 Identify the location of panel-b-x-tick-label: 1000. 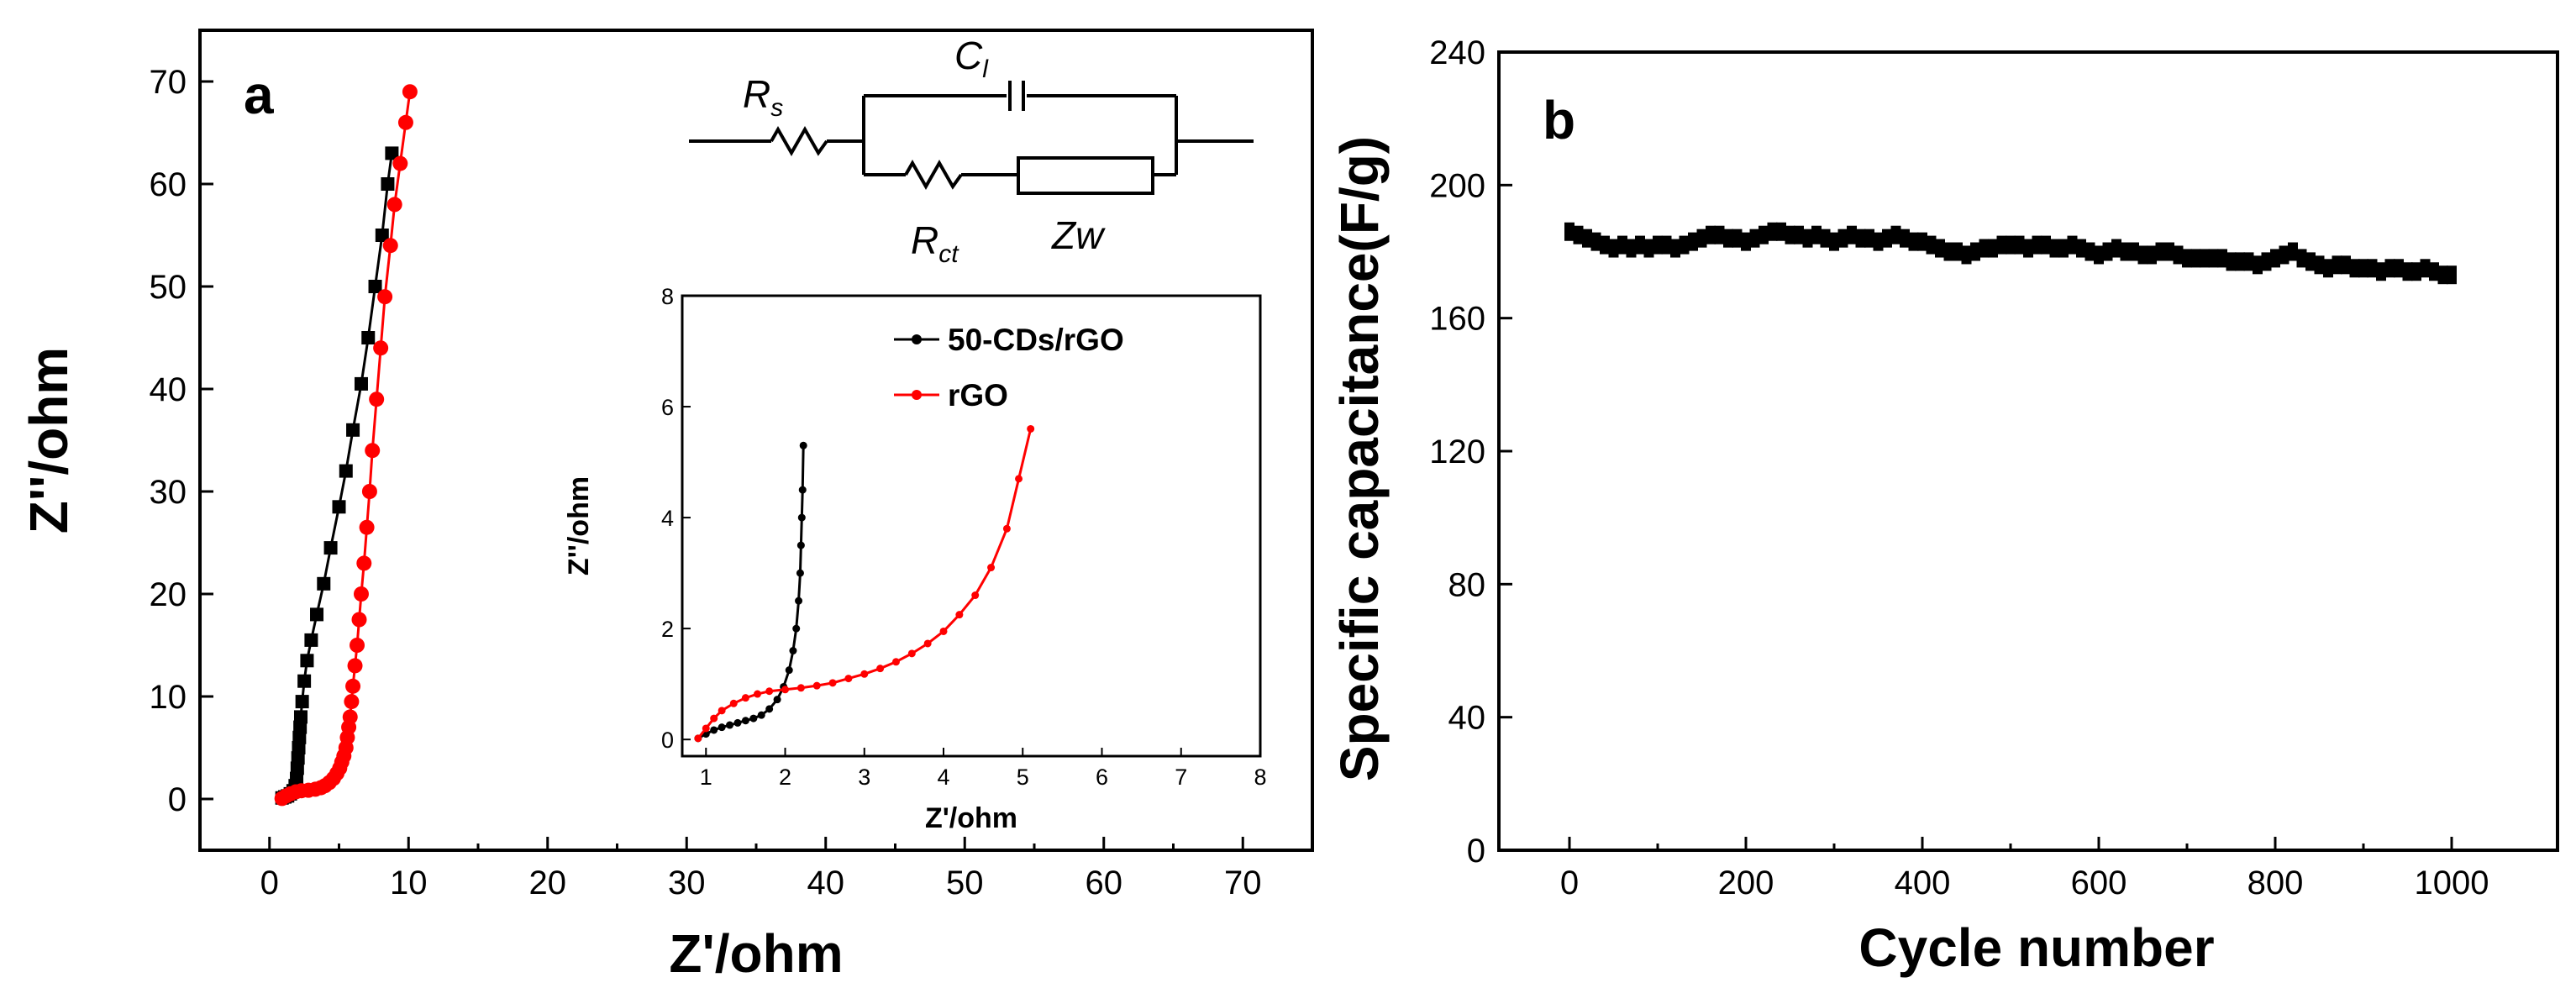
(2452, 882).